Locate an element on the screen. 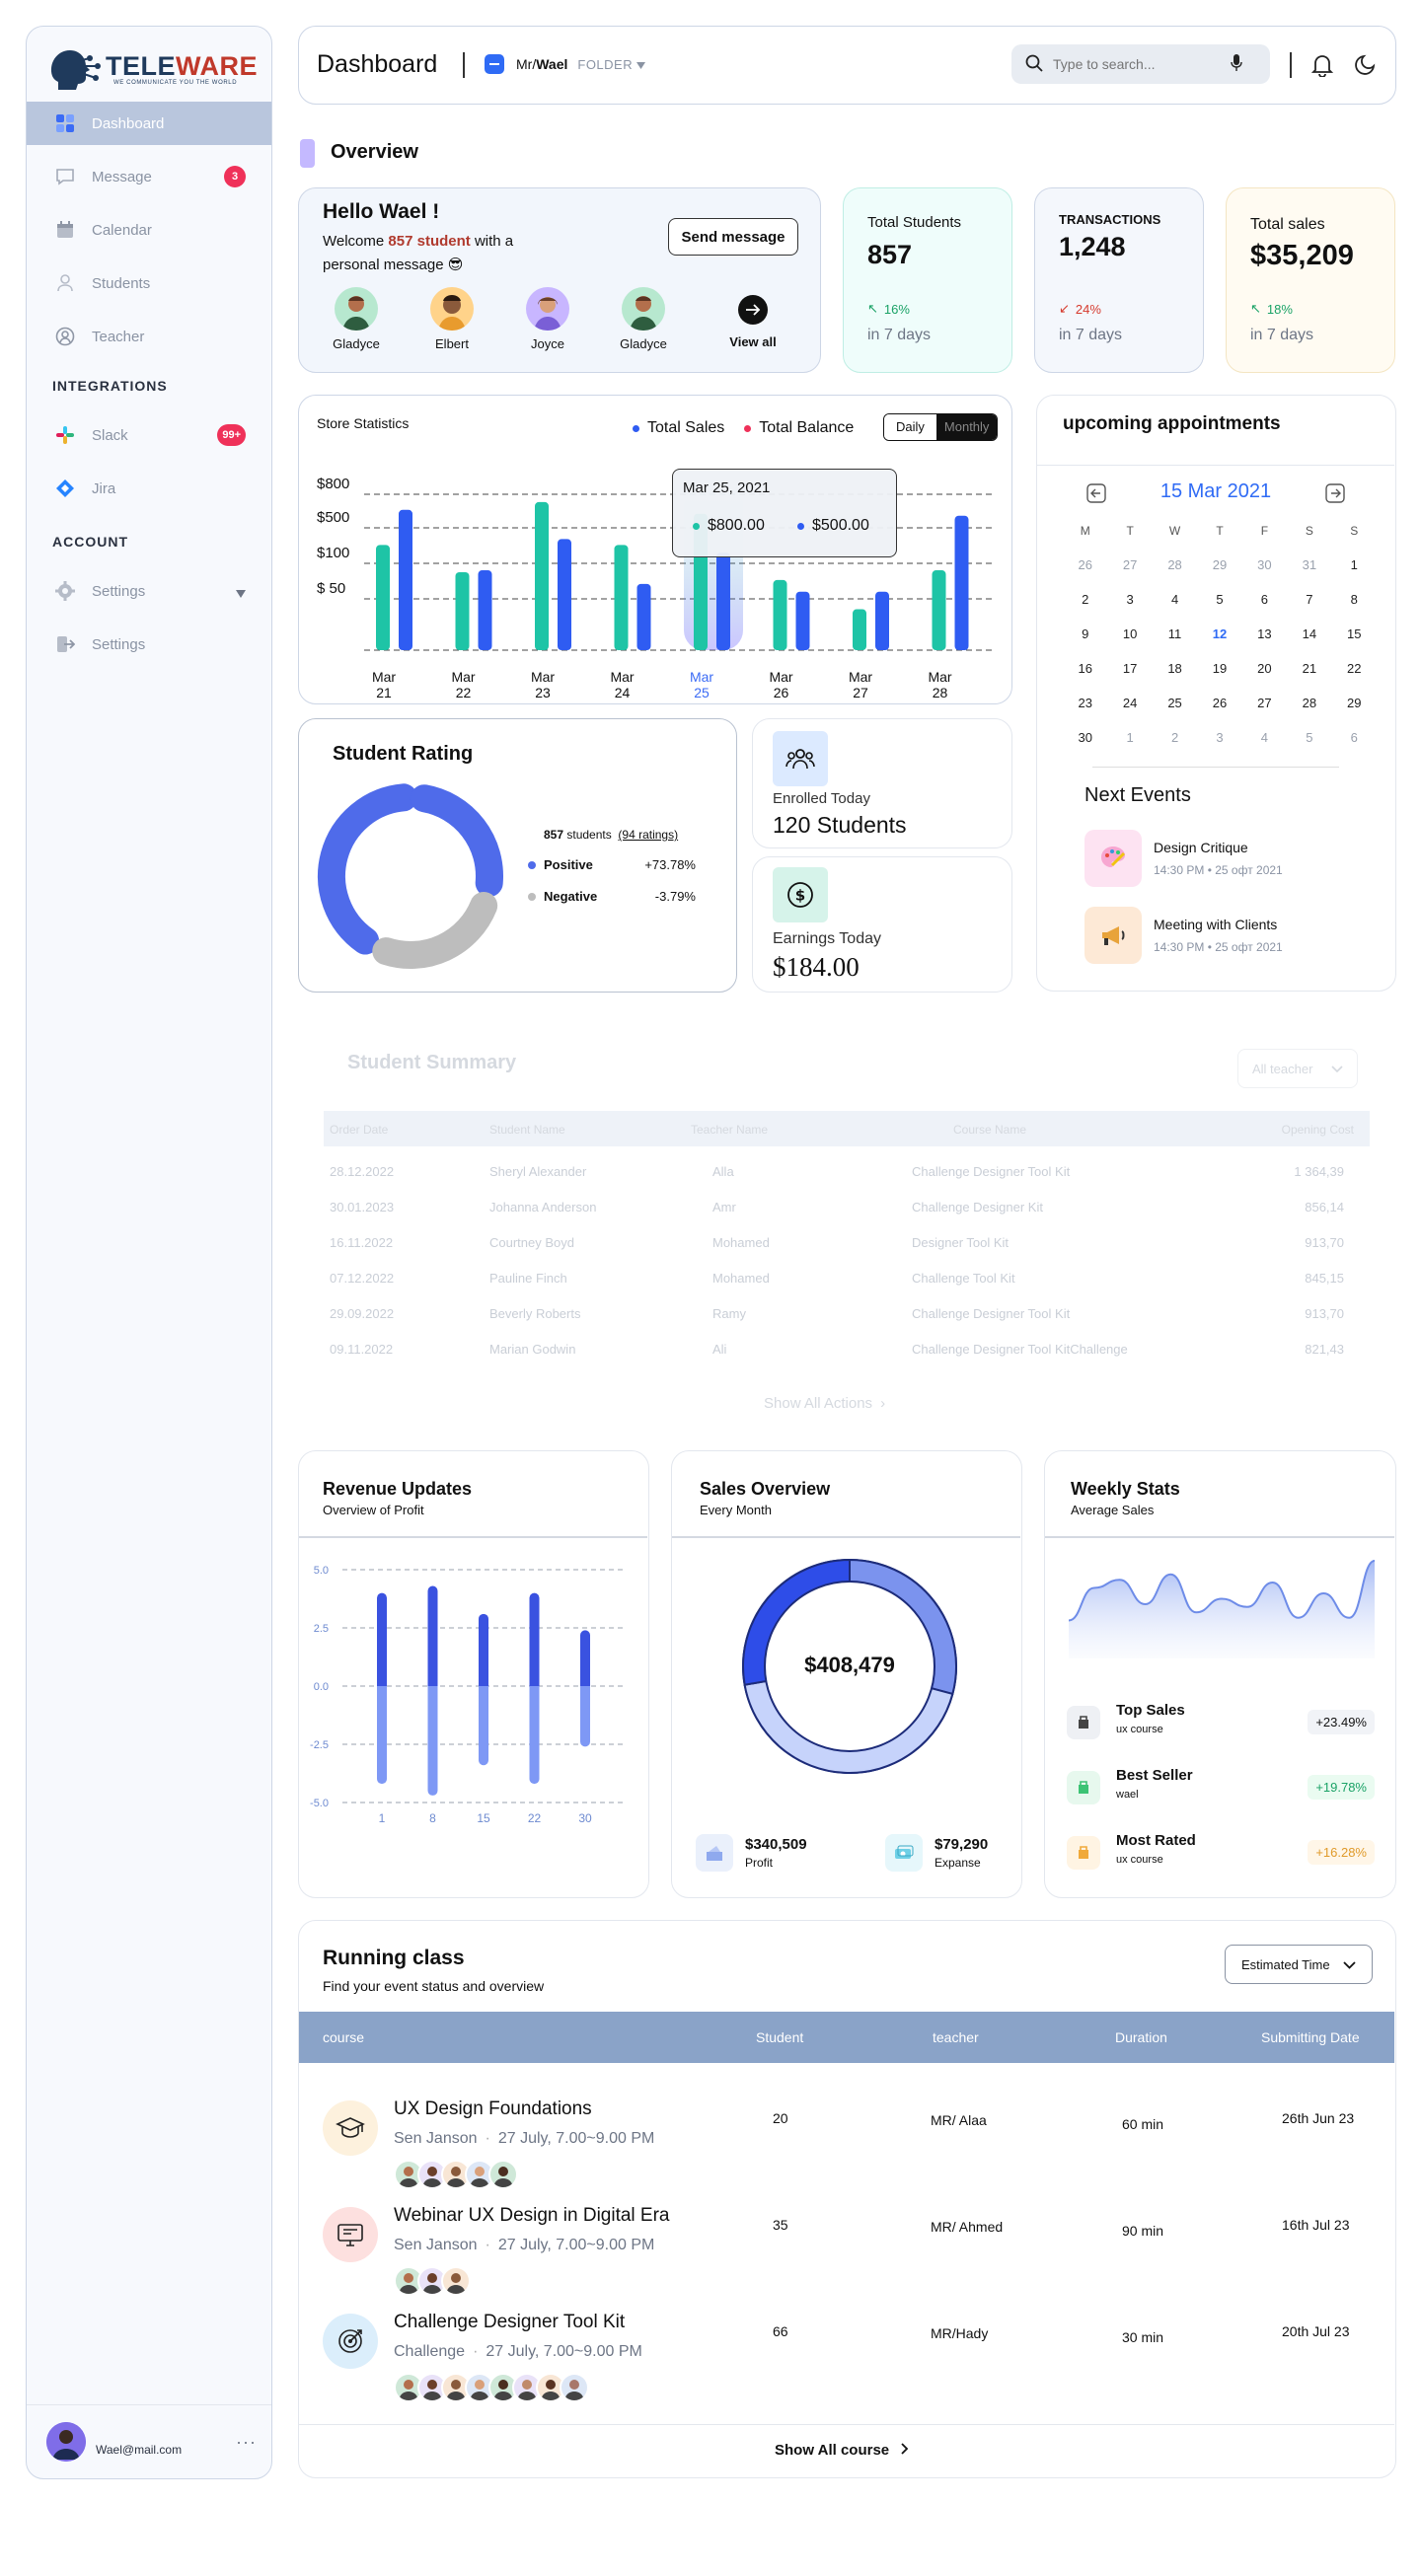 This screenshot has width=1421, height=2576. sidebar-item-dashboard: Dashboard is located at coordinates (149, 123).